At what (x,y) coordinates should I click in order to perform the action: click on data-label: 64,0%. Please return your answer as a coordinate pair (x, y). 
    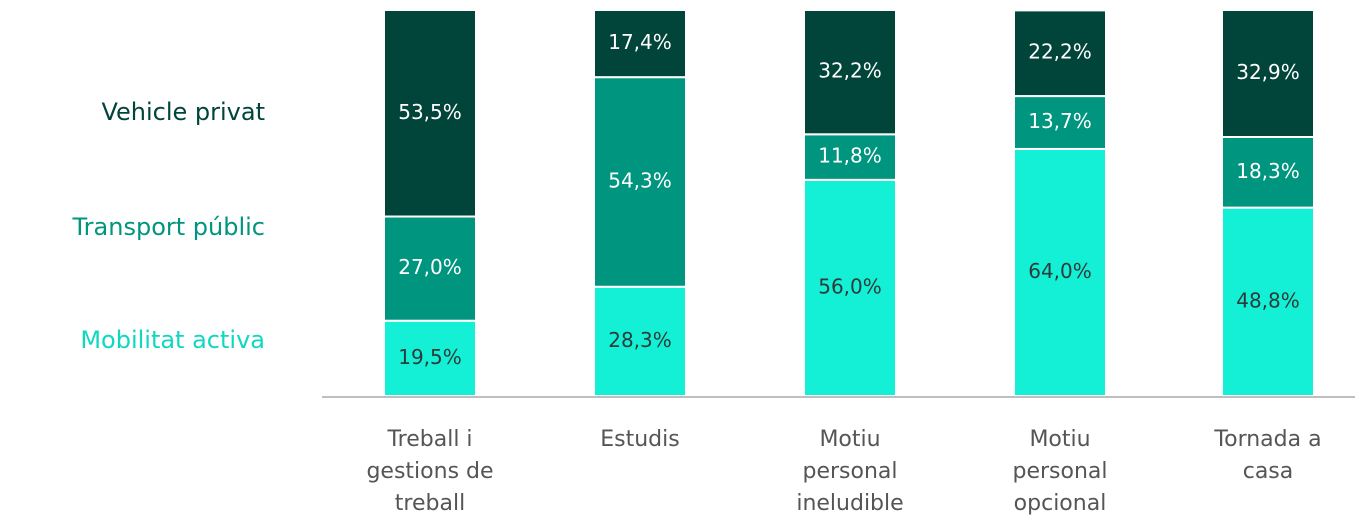
    Looking at the image, I should click on (1060, 271).